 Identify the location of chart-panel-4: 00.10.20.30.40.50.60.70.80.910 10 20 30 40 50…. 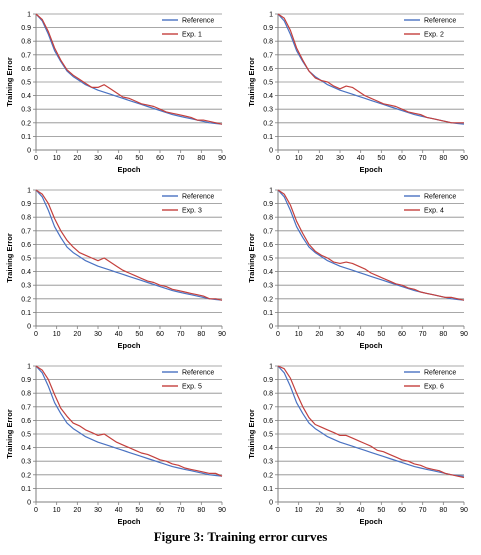
(357, 269).